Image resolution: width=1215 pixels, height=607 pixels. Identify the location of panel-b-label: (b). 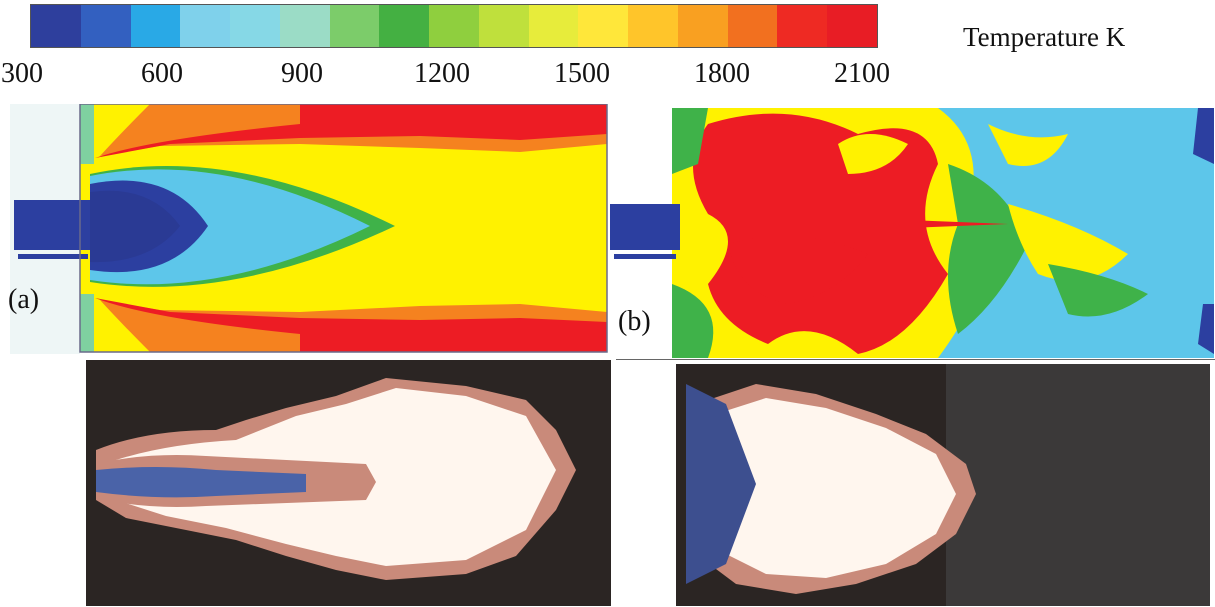
(634, 321).